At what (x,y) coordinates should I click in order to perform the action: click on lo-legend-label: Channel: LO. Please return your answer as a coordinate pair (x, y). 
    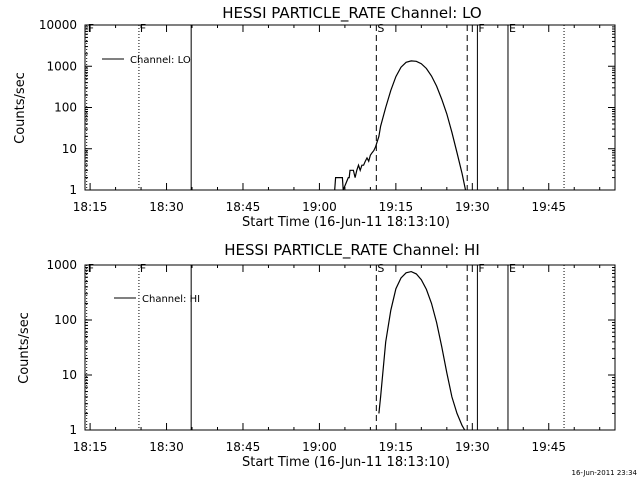
    Looking at the image, I should click on (160, 60).